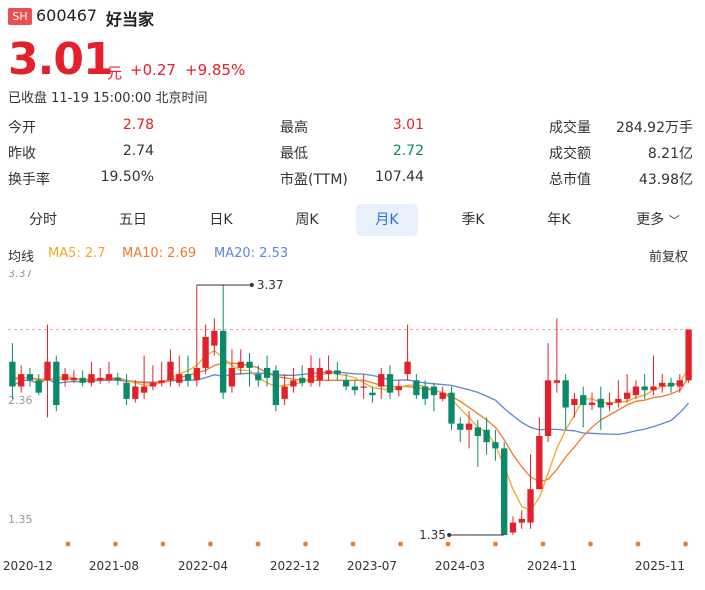 This screenshot has height=590, width=705. Describe the element at coordinates (570, 128) in the screenshot. I see `volume-label: 成交量` at that location.